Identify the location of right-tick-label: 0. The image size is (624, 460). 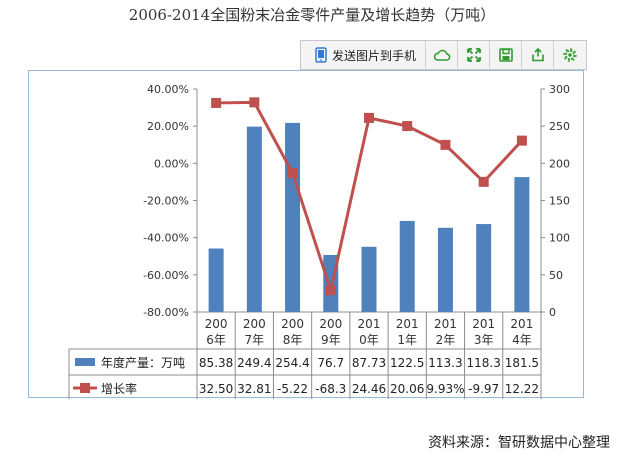
(552, 312).